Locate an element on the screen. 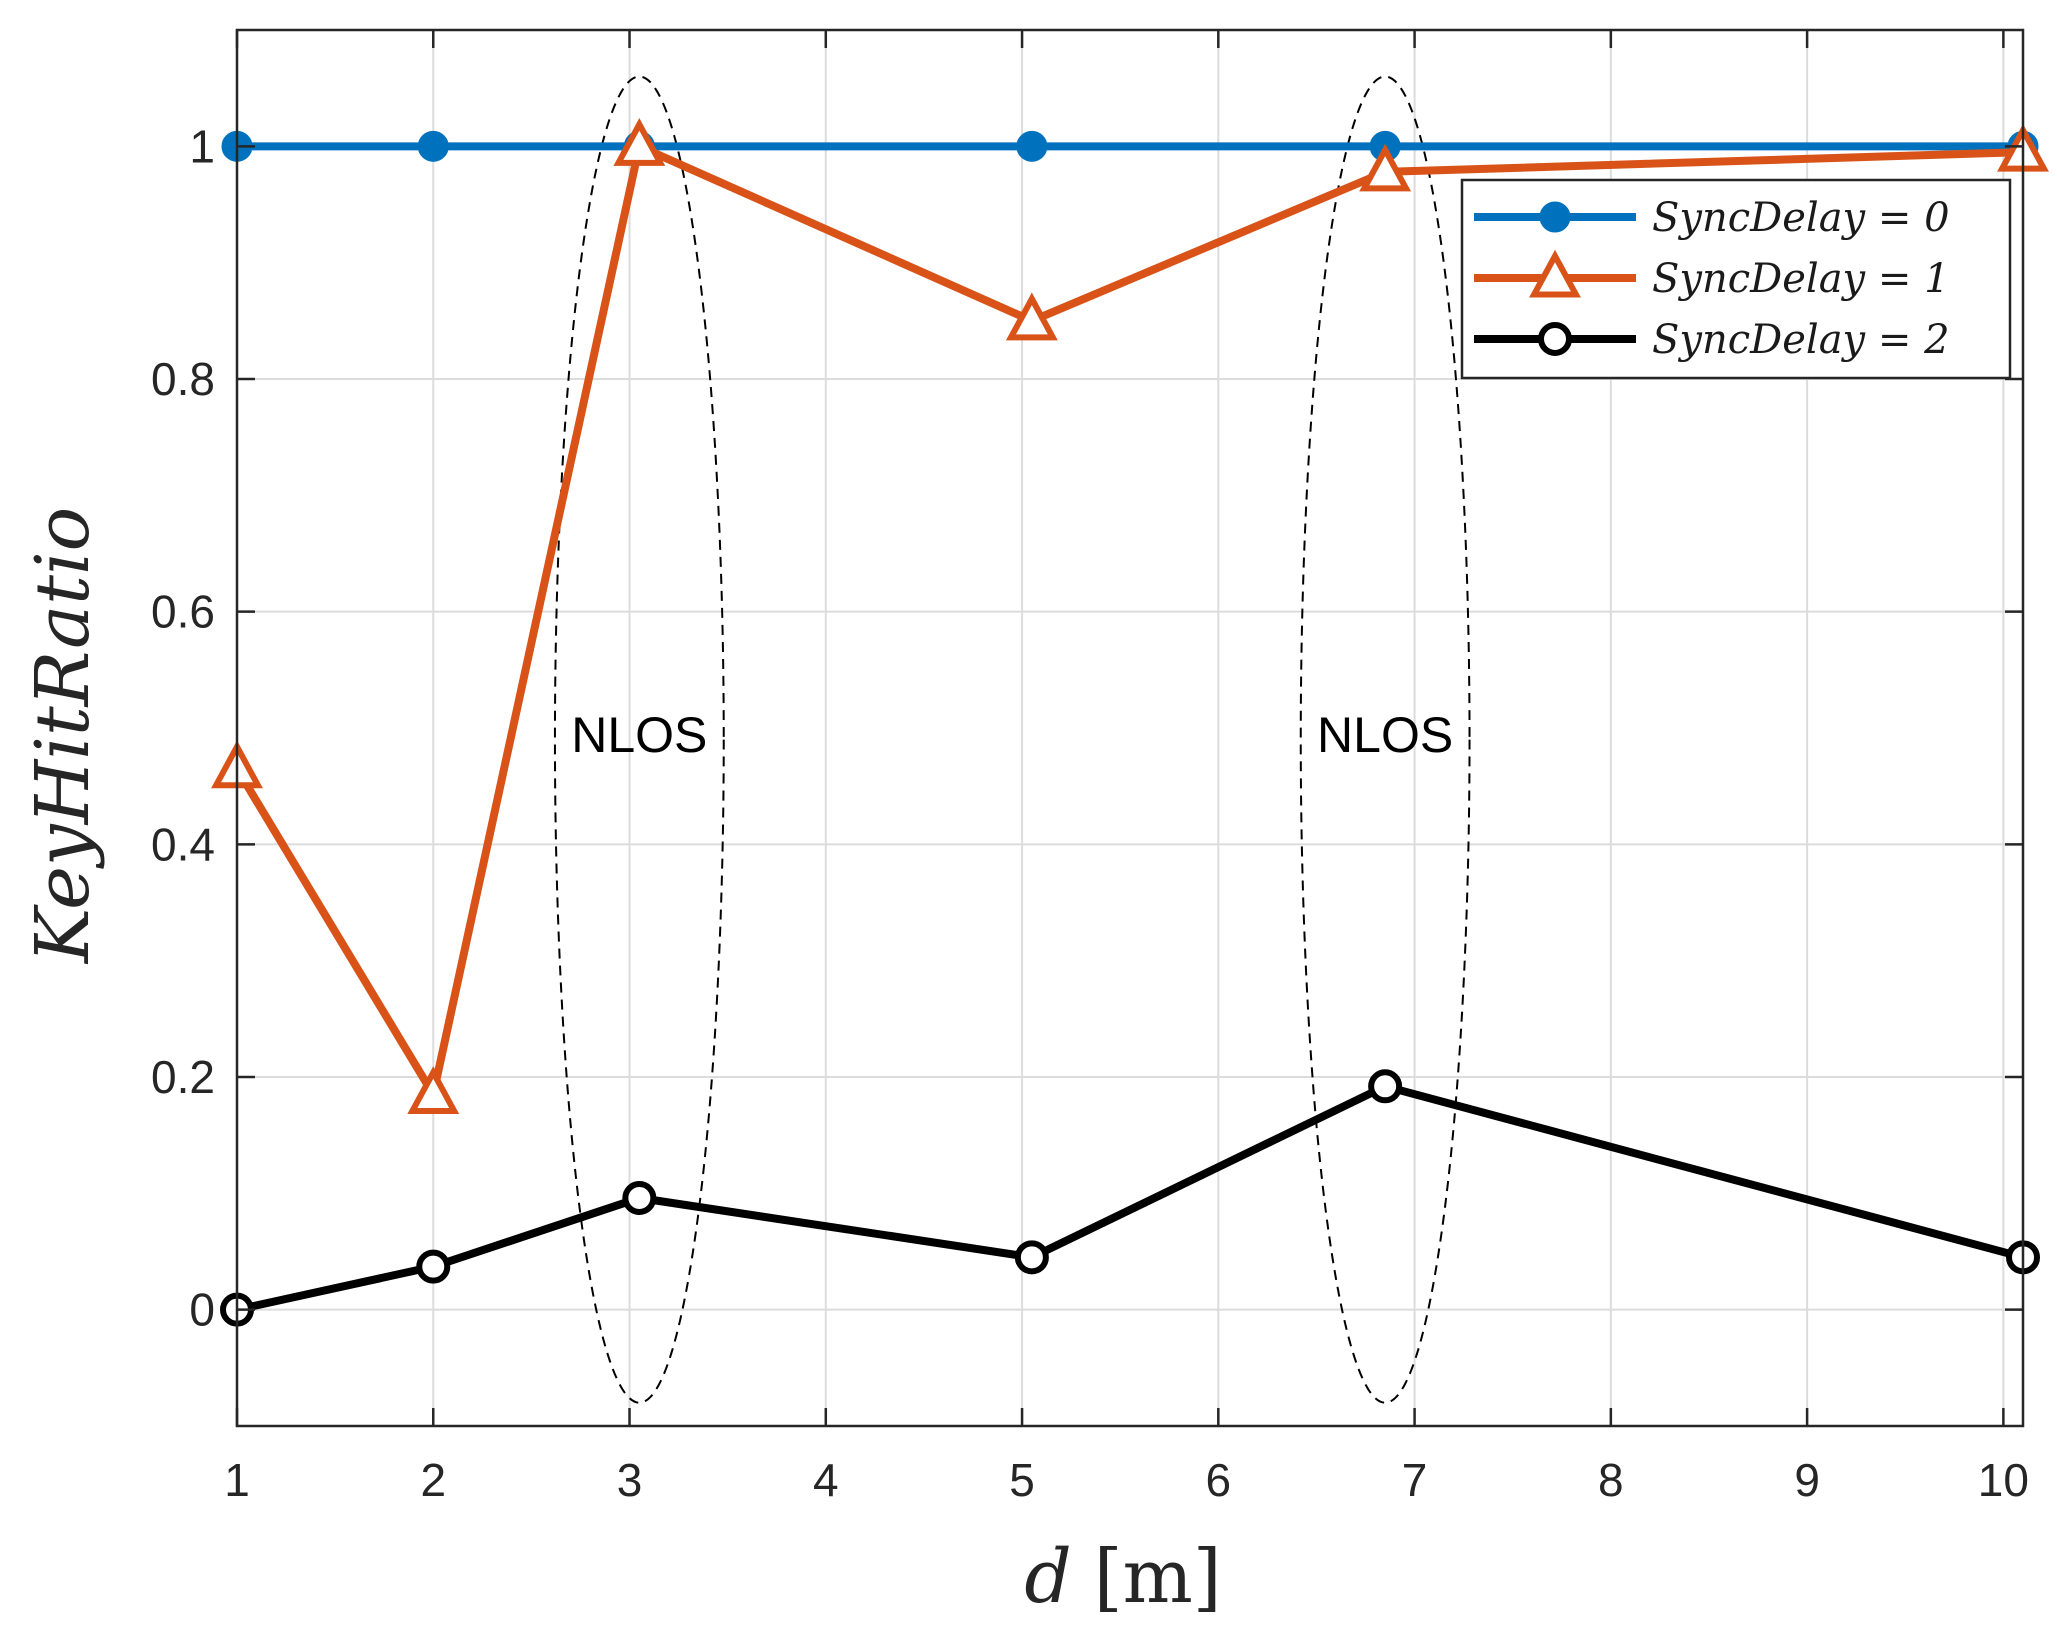  legend-label: SyncDelay = 1 is located at coordinates (1801, 279).